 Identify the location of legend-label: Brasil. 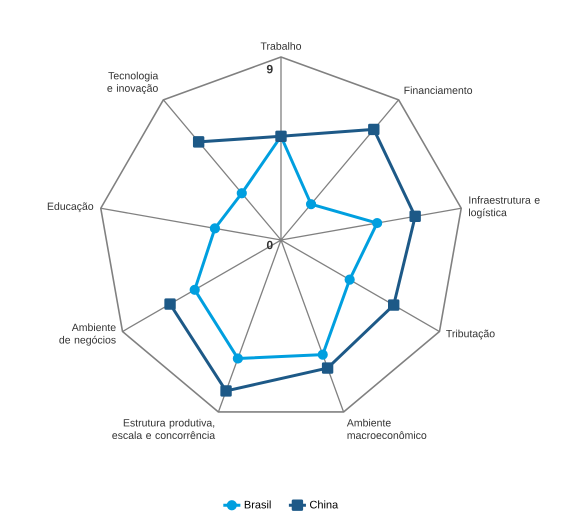
(257, 504).